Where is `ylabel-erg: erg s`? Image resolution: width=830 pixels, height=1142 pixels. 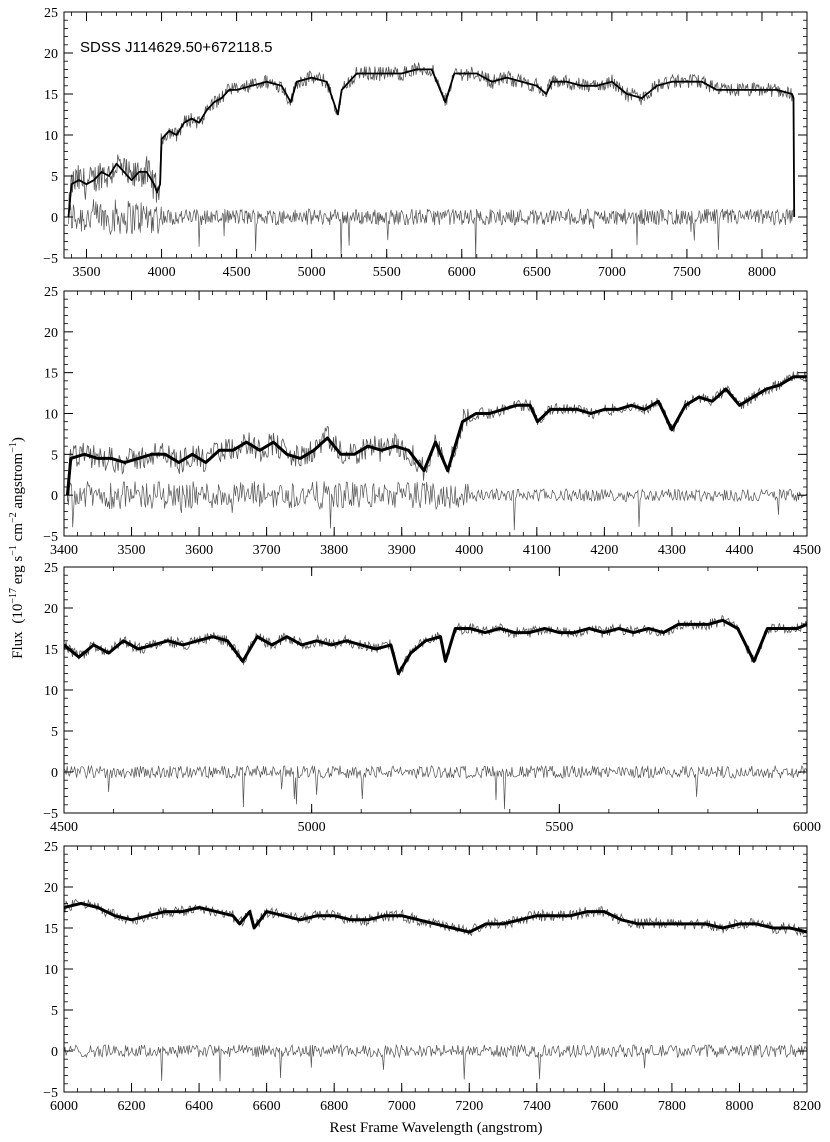
ylabel-erg: erg s is located at coordinates (18, 572).